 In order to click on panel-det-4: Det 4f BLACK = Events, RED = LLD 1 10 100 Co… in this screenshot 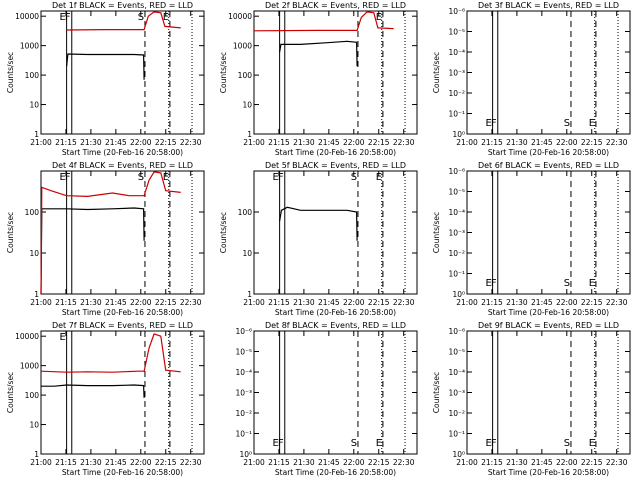, I will do `click(105, 239)`.